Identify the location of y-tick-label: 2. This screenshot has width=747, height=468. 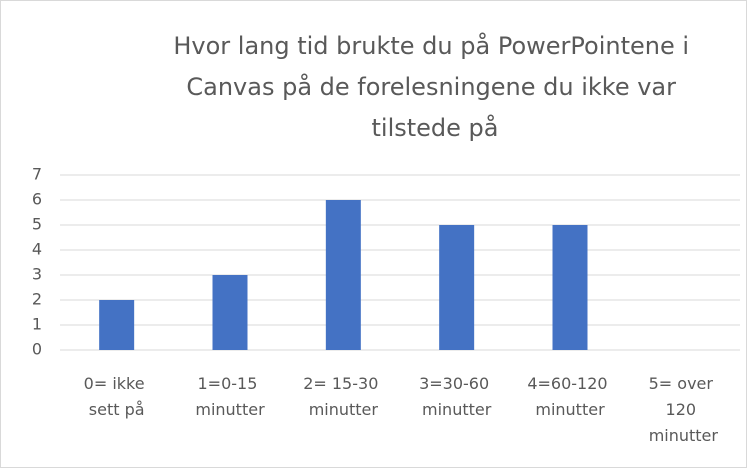
(37, 299).